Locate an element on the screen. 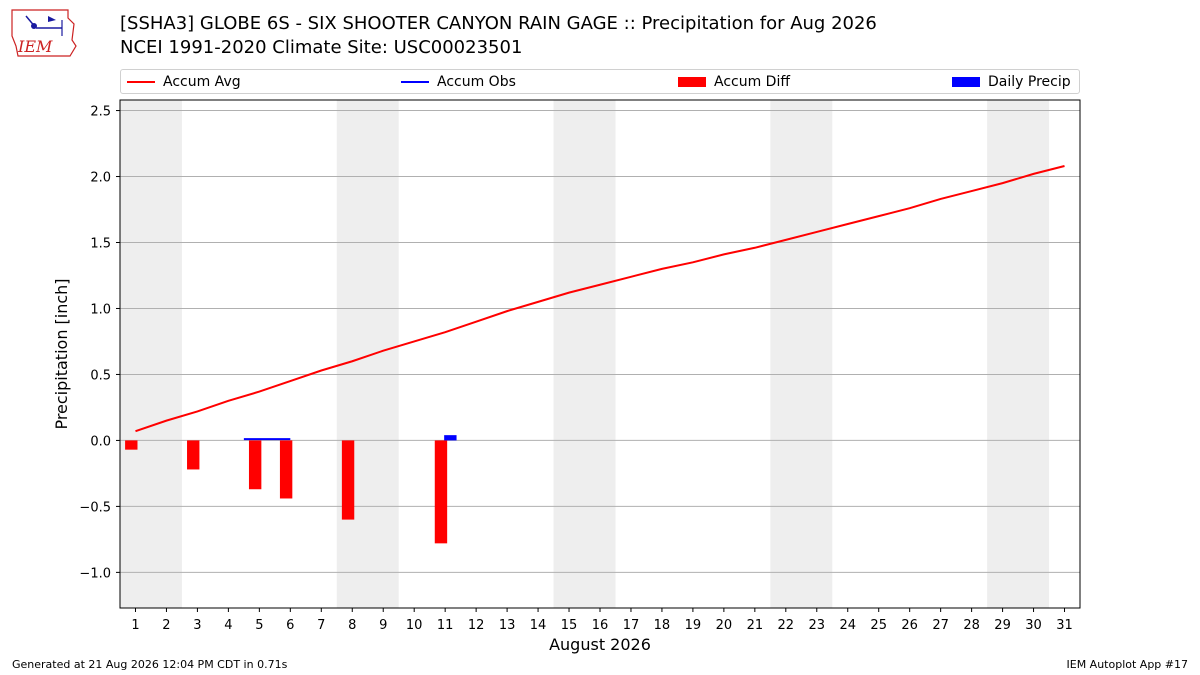 This screenshot has width=1200, height=675. x-tick-label: 4 is located at coordinates (228, 625).